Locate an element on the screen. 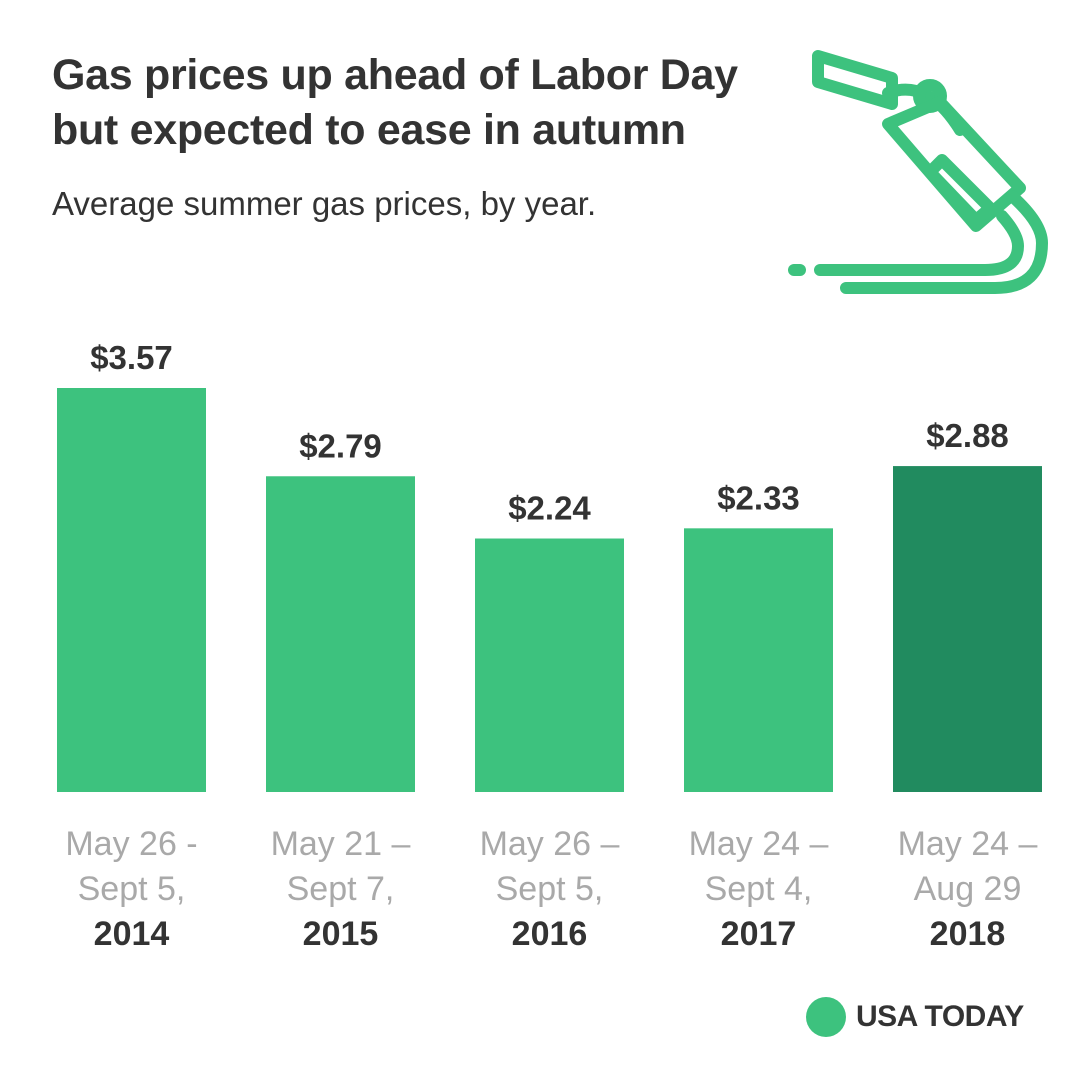 This screenshot has width=1080, height=1080. gas-pump-nozzle-icon is located at coordinates (918, 172).